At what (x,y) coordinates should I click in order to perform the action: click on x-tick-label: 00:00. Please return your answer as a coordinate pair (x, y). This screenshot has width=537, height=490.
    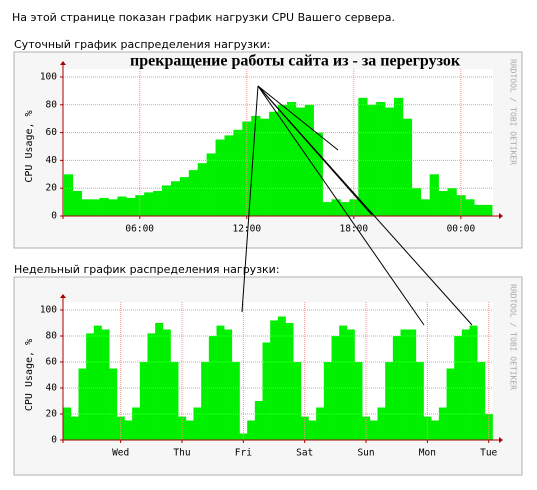
    Looking at the image, I should click on (461, 229).